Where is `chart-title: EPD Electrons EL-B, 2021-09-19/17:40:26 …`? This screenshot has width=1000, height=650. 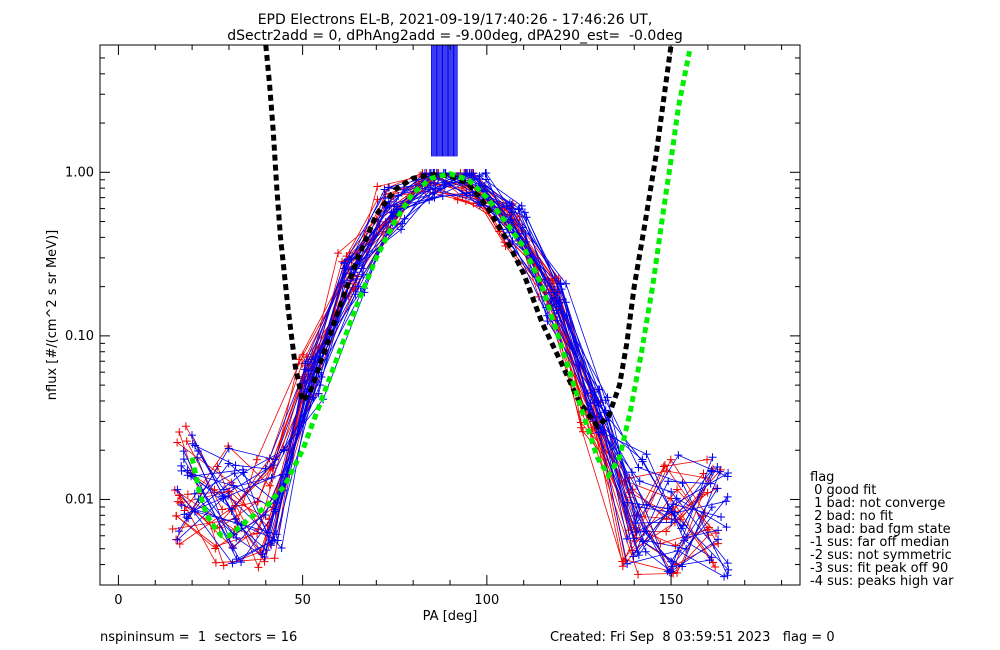 chart-title: EPD Electrons EL-B, 2021-09-19/17:40:26 … is located at coordinates (455, 20).